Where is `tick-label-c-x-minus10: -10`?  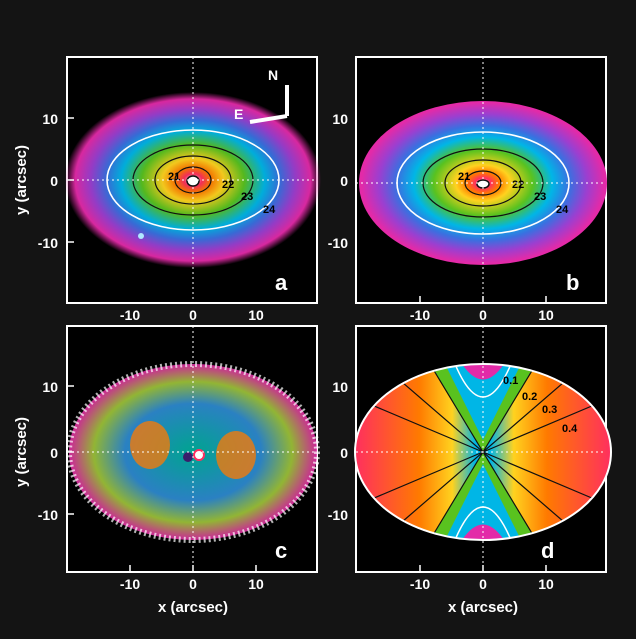 tick-label-c-x-minus10: -10 is located at coordinates (130, 584).